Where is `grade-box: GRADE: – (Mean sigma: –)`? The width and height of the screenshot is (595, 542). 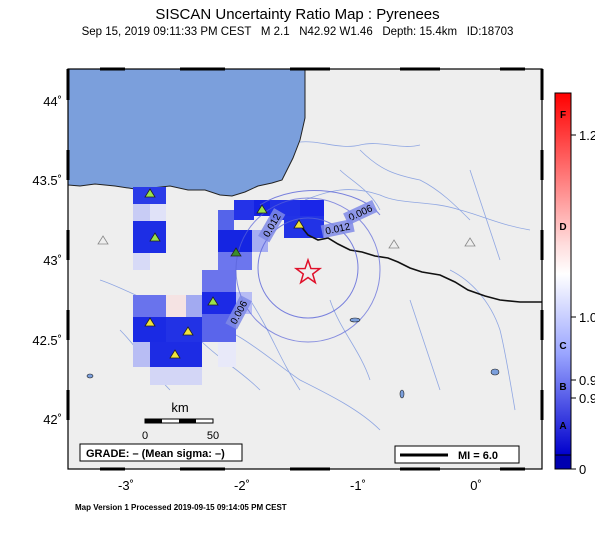
grade-box: GRADE: – (Mean sigma: –) is located at coordinates (161, 452).